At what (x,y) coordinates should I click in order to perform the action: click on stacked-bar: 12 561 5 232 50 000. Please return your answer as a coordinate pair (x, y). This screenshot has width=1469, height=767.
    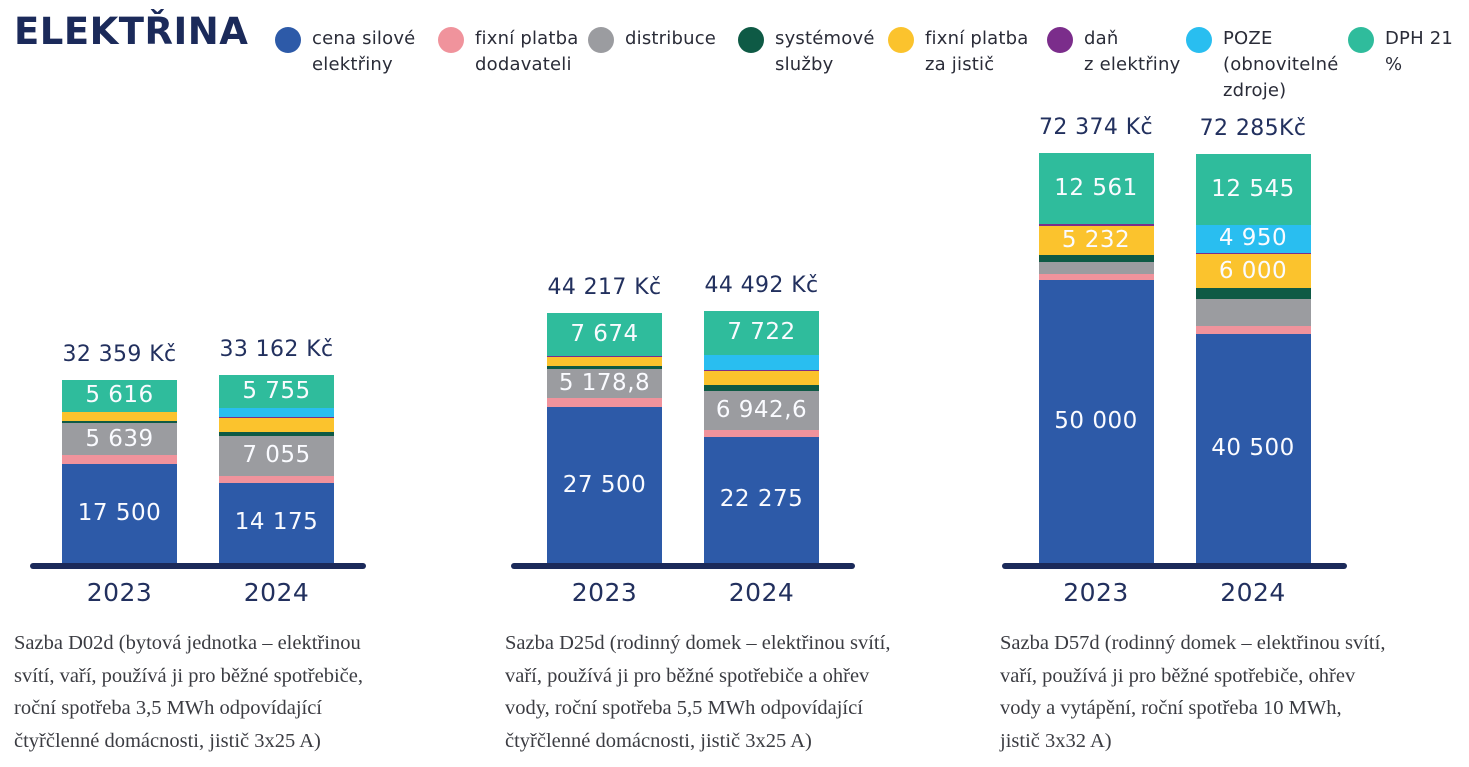
    Looking at the image, I should click on (1096, 357).